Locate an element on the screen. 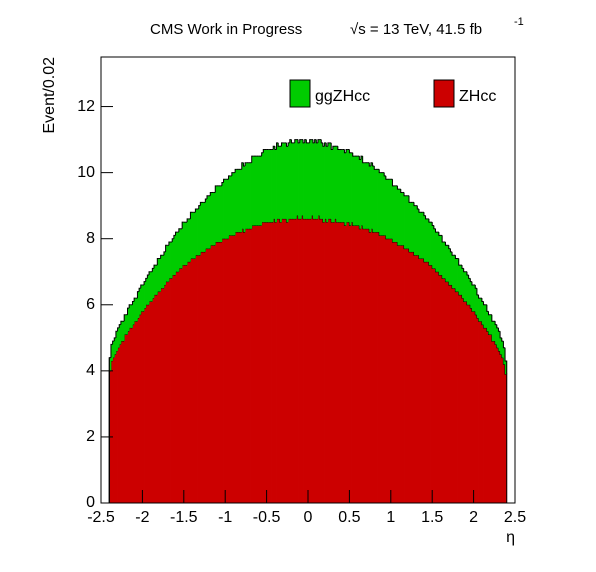 This screenshot has height=572, width=596. y-tick-label: 10 is located at coordinates (86, 172).